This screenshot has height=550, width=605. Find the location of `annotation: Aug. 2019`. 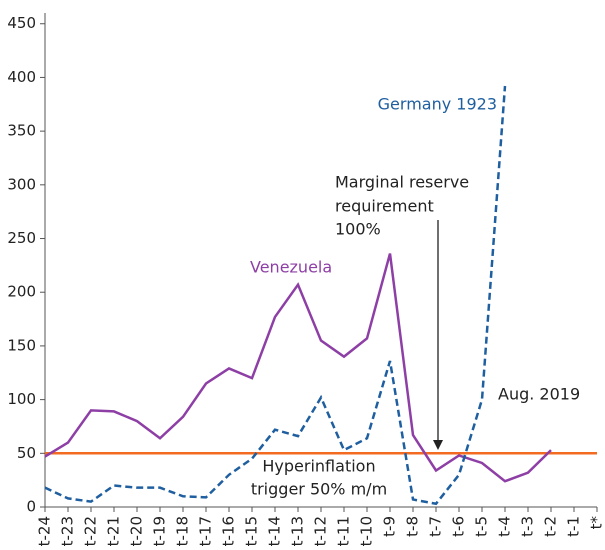

annotation: Aug. 2019 is located at coordinates (539, 394).